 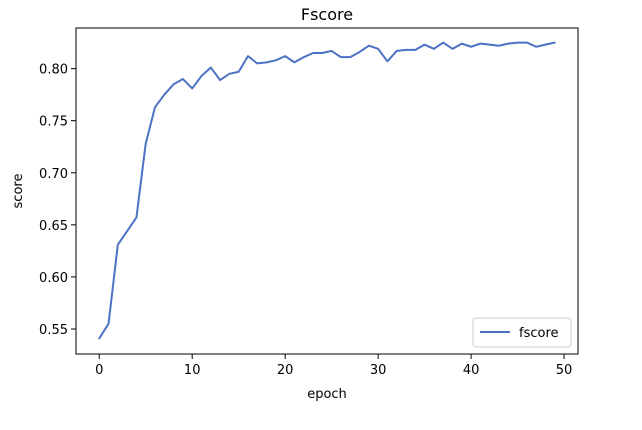 What do you see at coordinates (539, 333) in the screenshot?
I see `legend-label-fscore: fscore` at bounding box center [539, 333].